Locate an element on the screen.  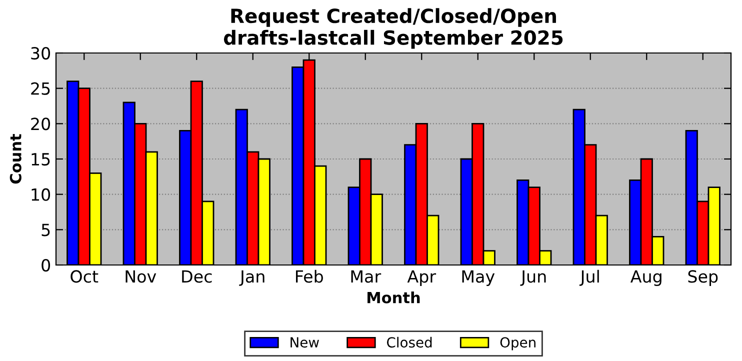
y-tick-label: 0 is located at coordinates (46, 265).